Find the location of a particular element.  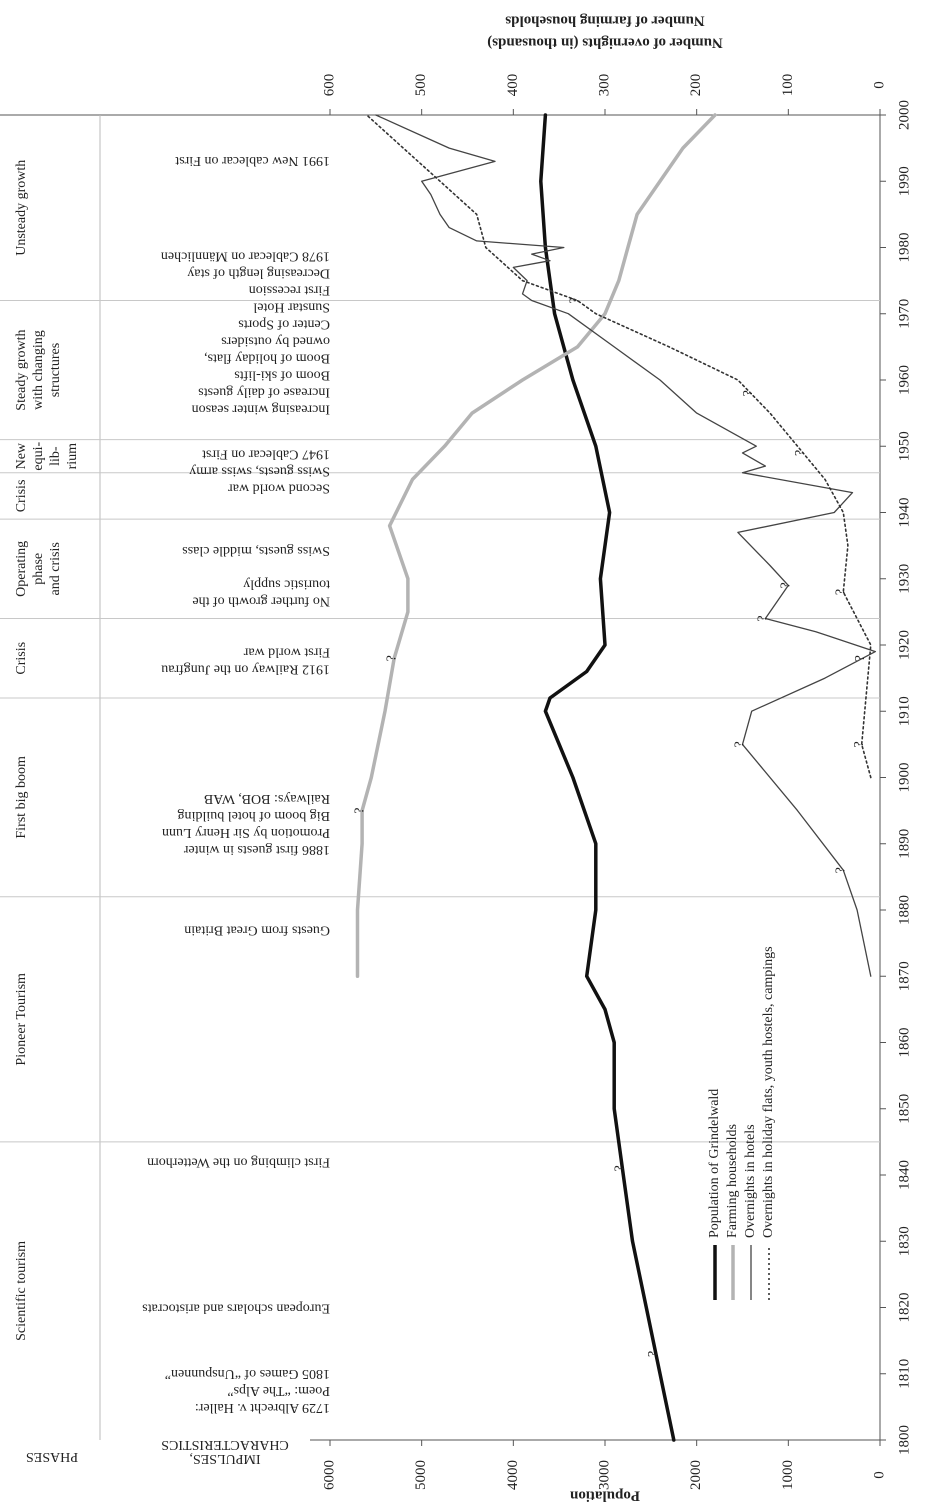

x-tick-label: 1960 is located at coordinates (904, 380).